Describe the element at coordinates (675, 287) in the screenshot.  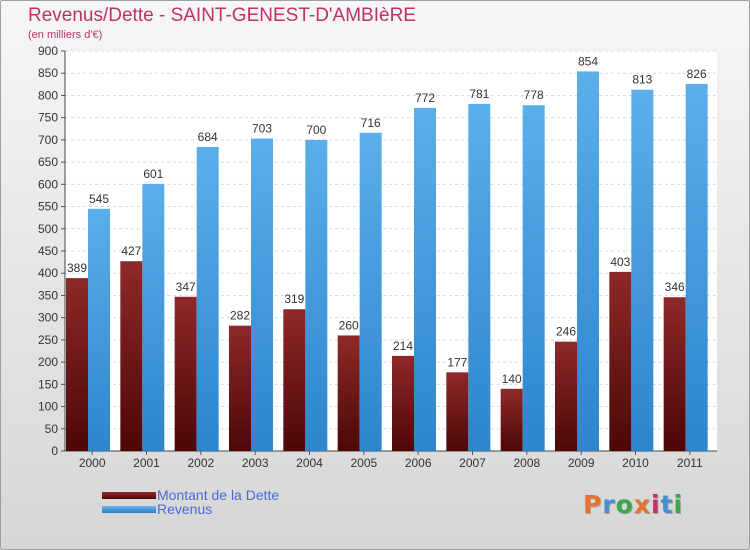
I see `data-label: 346` at that location.